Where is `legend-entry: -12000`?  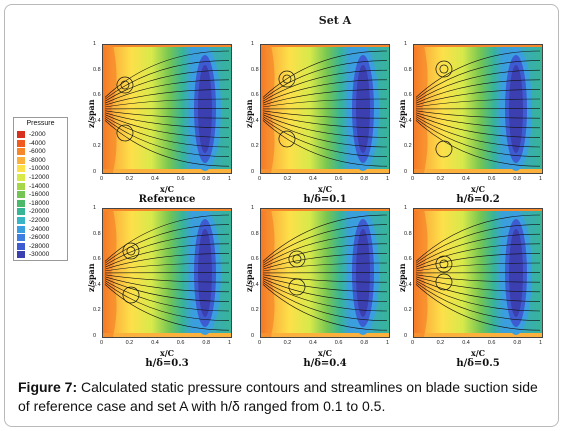
legend-entry: -12000 is located at coordinates (42, 177).